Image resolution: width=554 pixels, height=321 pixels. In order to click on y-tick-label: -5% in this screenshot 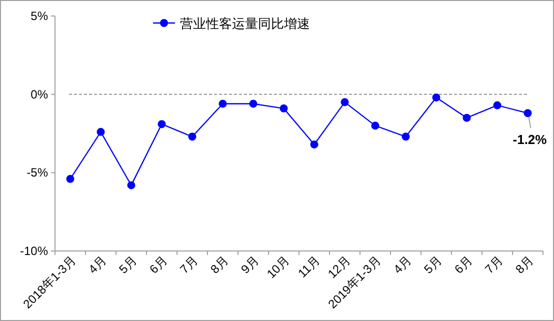, I will do `click(37, 173)`.